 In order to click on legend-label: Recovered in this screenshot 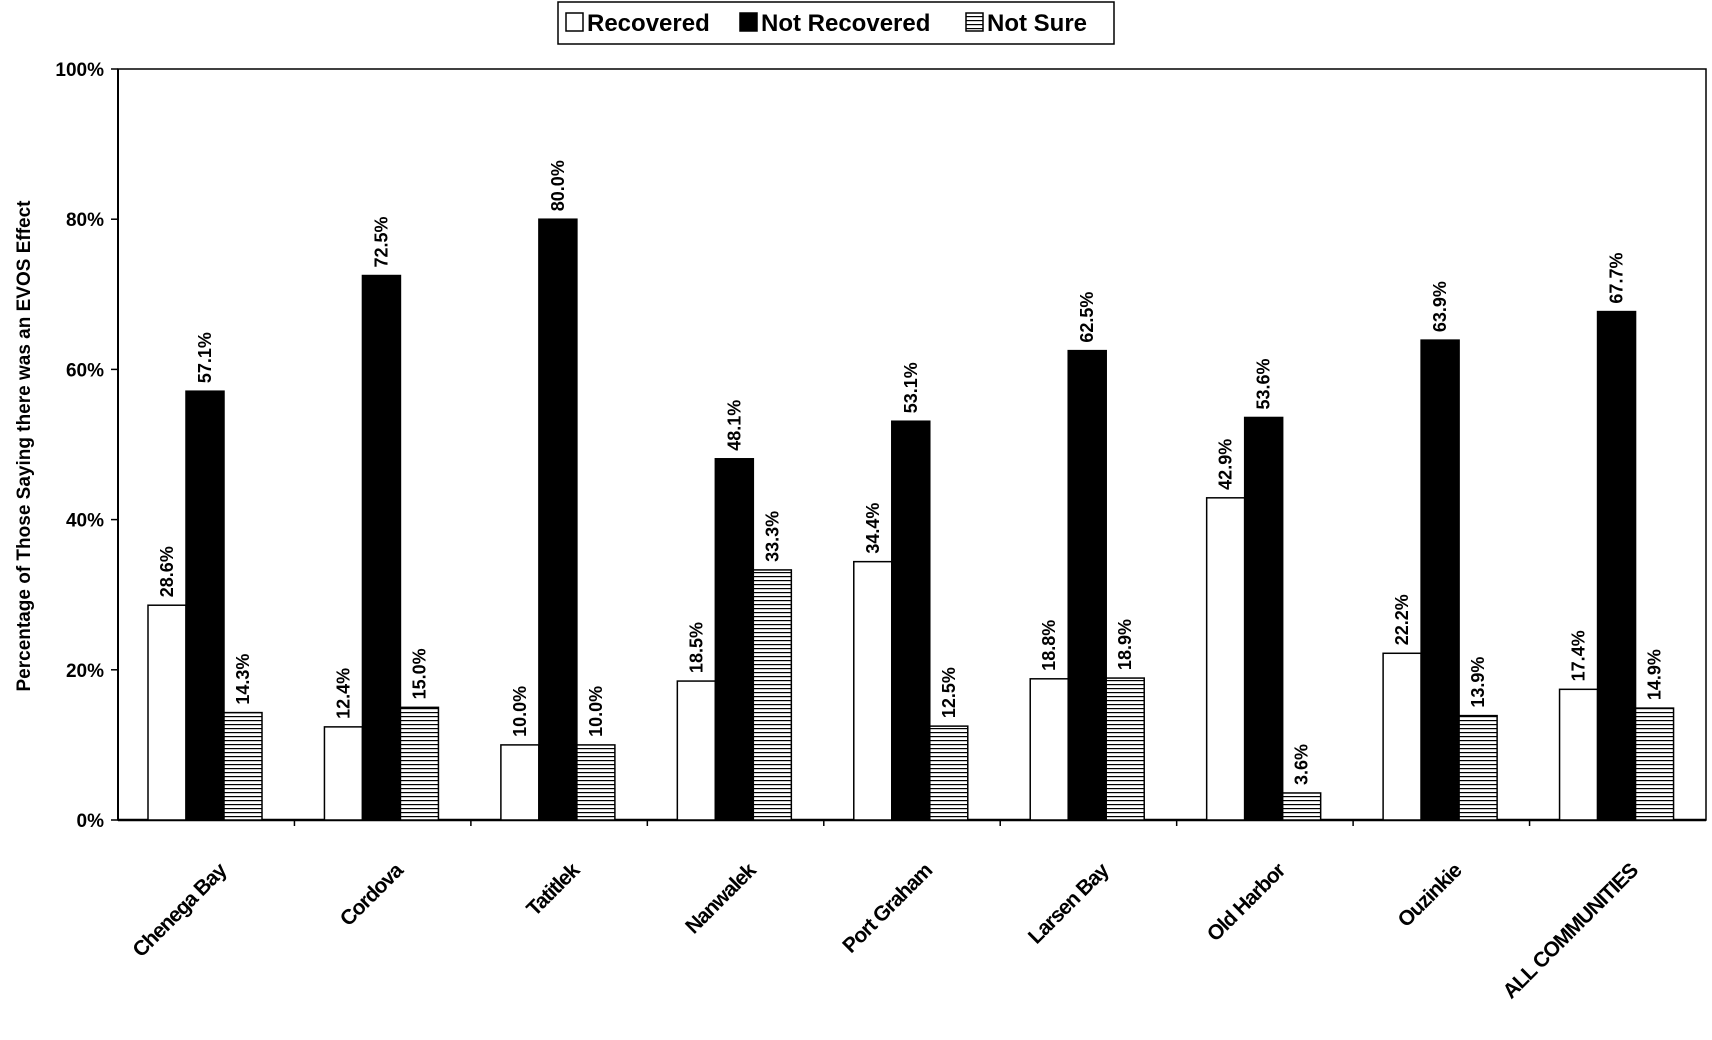, I will do `click(648, 23)`.